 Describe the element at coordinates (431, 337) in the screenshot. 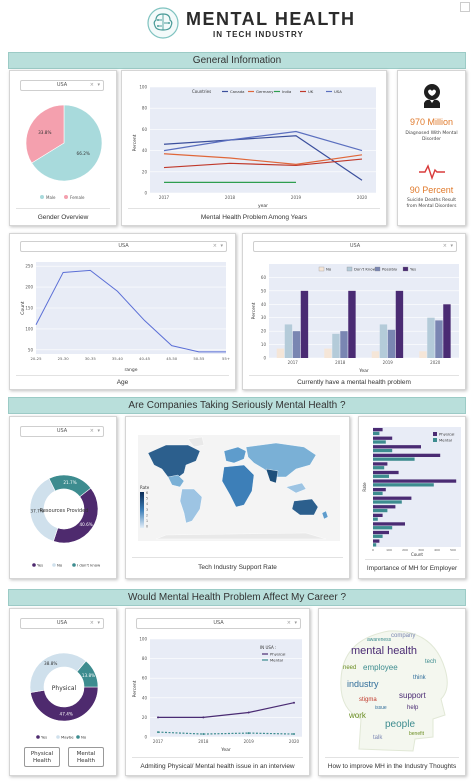

I see `bar-don-t-know-2020` at that location.